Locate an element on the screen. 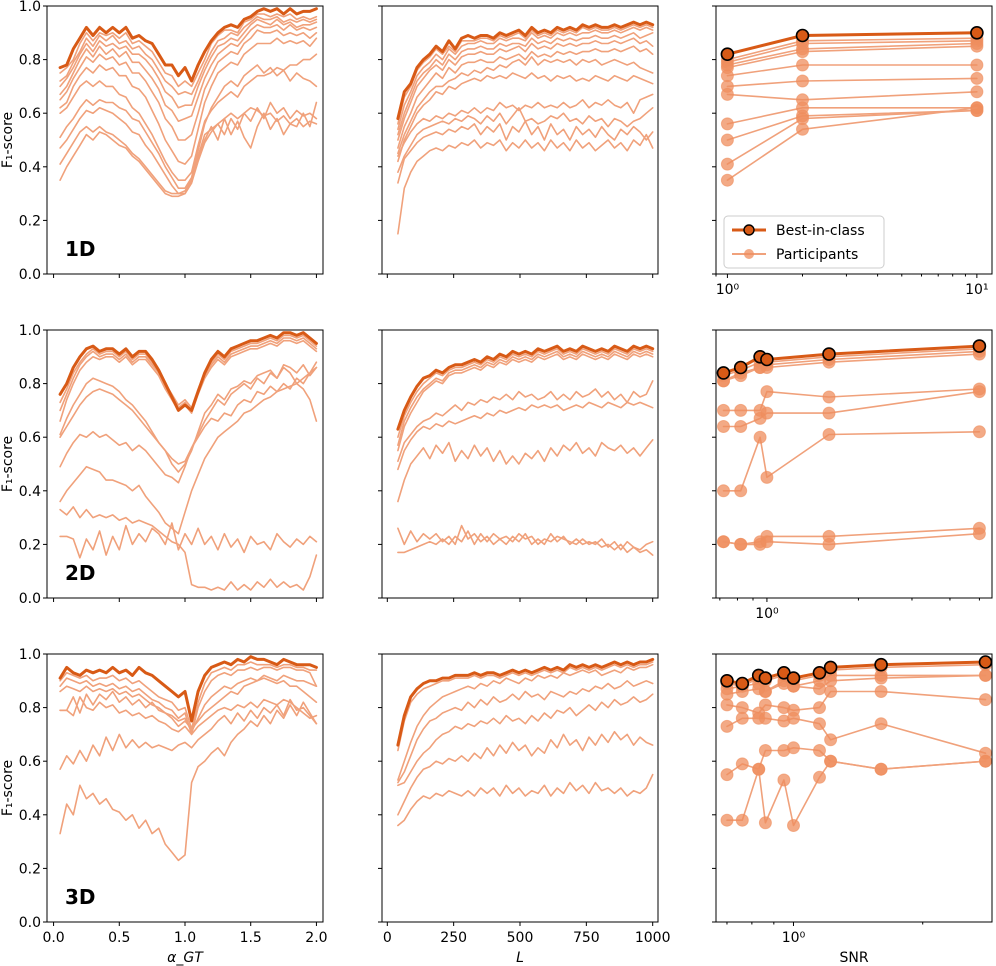 The height and width of the screenshot is (966, 996). x-tick-label: 0.5 is located at coordinates (119, 938).